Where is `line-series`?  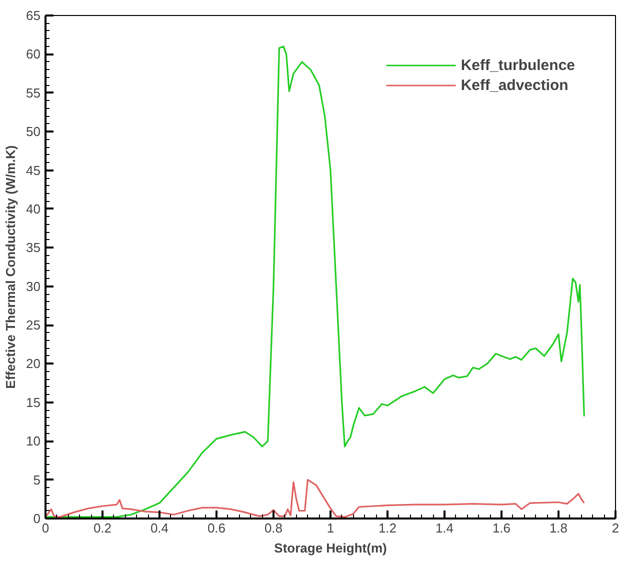 line-series is located at coordinates (315, 498).